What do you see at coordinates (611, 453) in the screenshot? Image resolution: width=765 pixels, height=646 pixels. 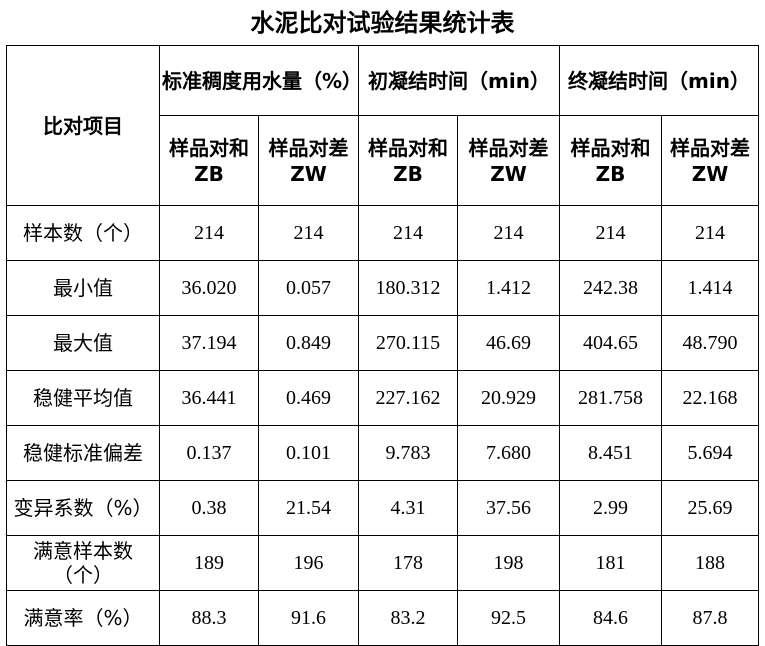 I see `table-cell: 8.451` at bounding box center [611, 453].